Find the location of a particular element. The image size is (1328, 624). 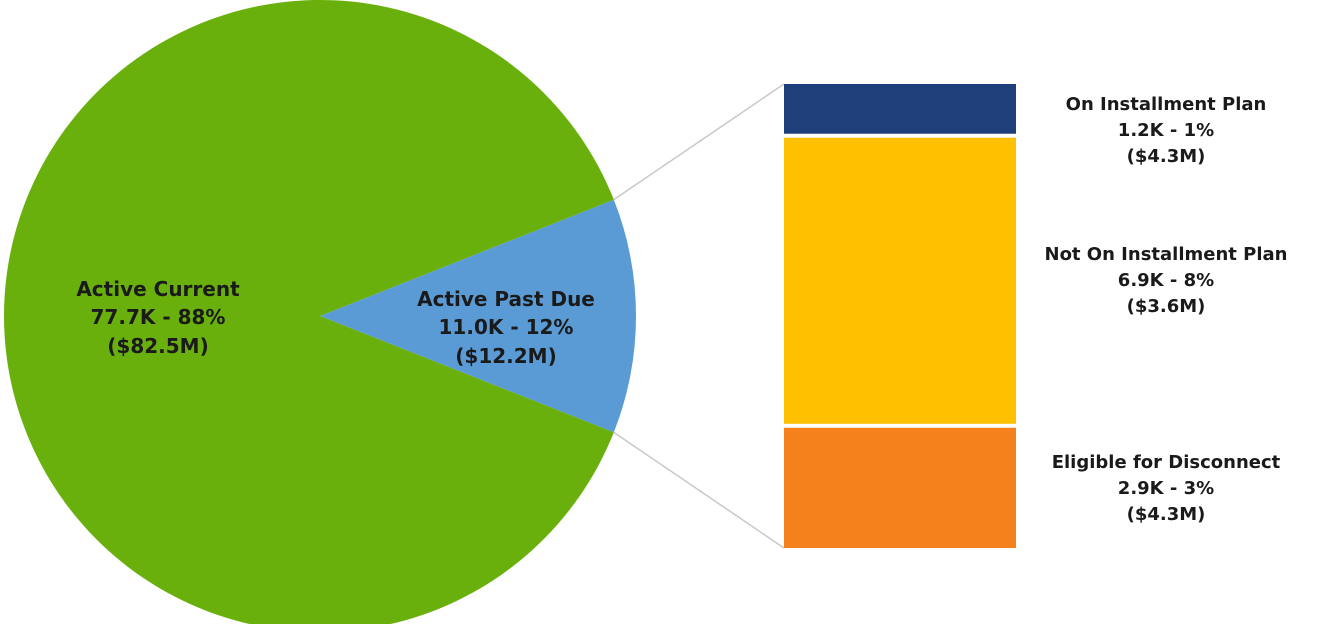

connector-line-top is located at coordinates (699, 142).